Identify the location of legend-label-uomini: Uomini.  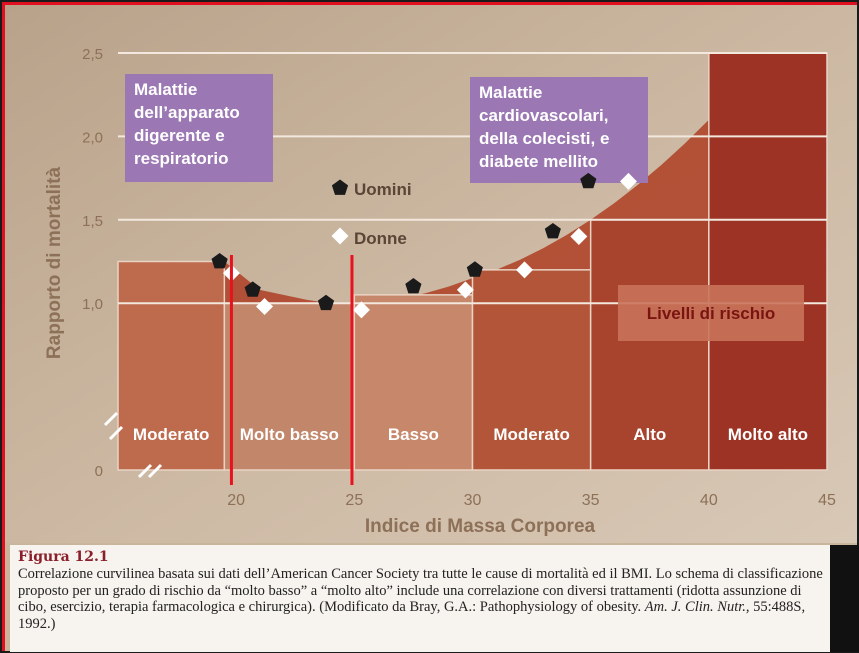
(383, 189).